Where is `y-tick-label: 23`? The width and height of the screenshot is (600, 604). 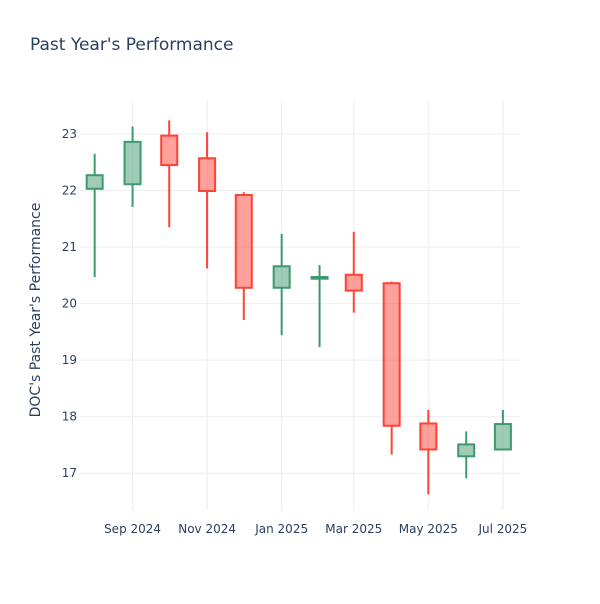
y-tick-label: 23 is located at coordinates (69, 134).